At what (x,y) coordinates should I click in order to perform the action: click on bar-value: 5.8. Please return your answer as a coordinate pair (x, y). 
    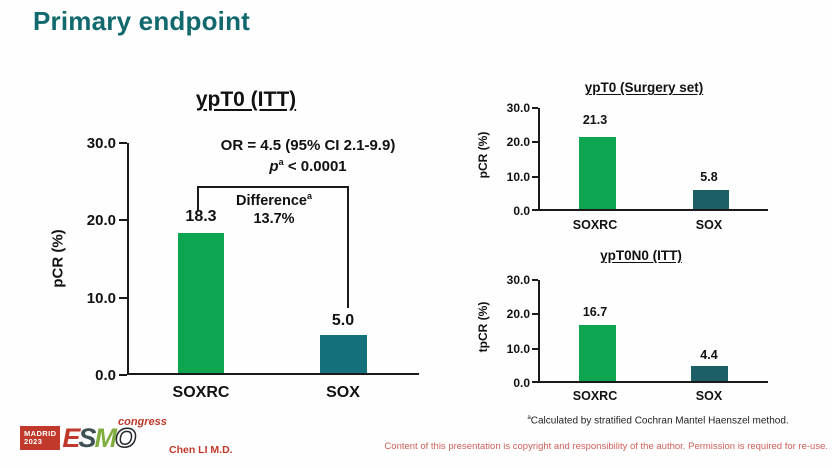
    Looking at the image, I should click on (709, 177).